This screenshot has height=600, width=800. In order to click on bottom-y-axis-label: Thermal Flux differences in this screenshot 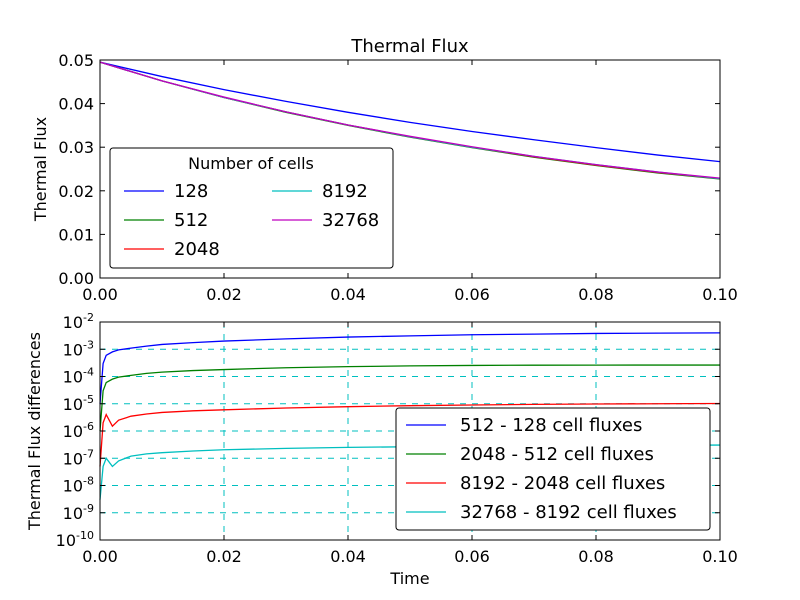, I will do `click(34, 431)`.